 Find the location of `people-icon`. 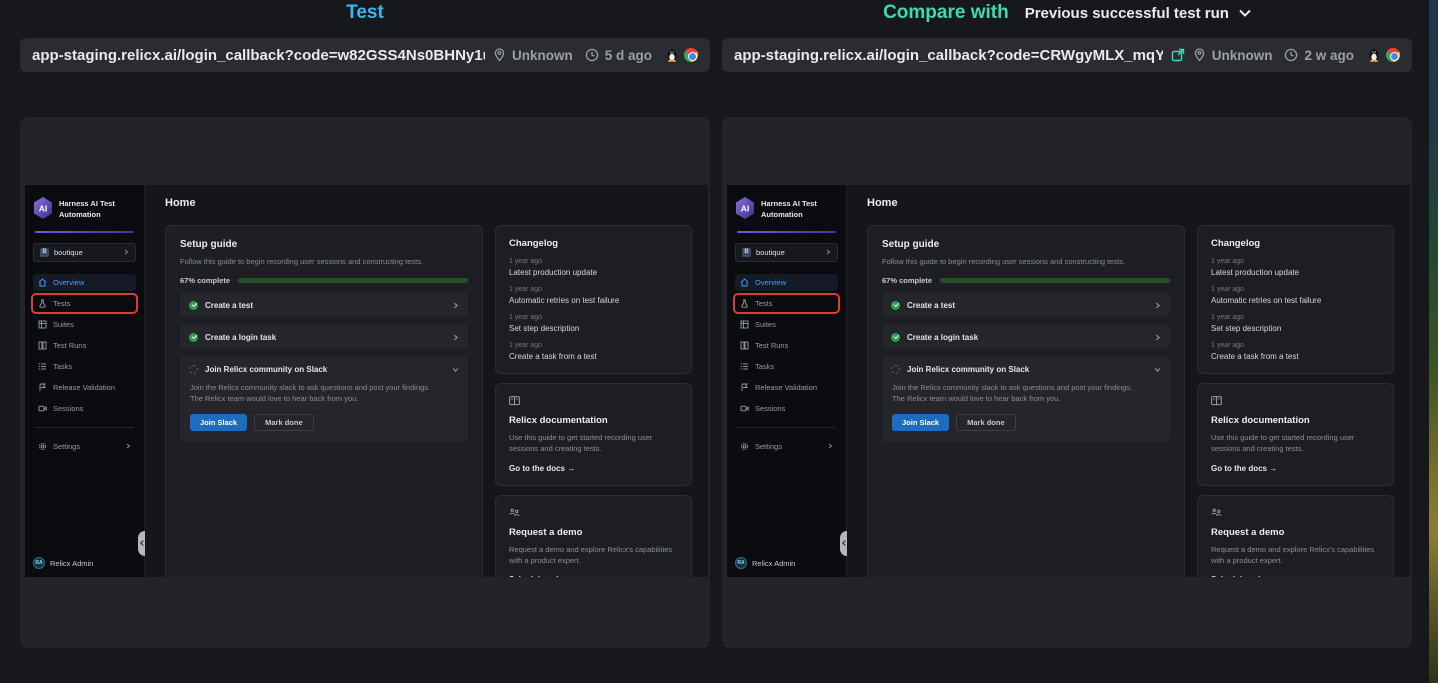

people-icon is located at coordinates (1216, 513).